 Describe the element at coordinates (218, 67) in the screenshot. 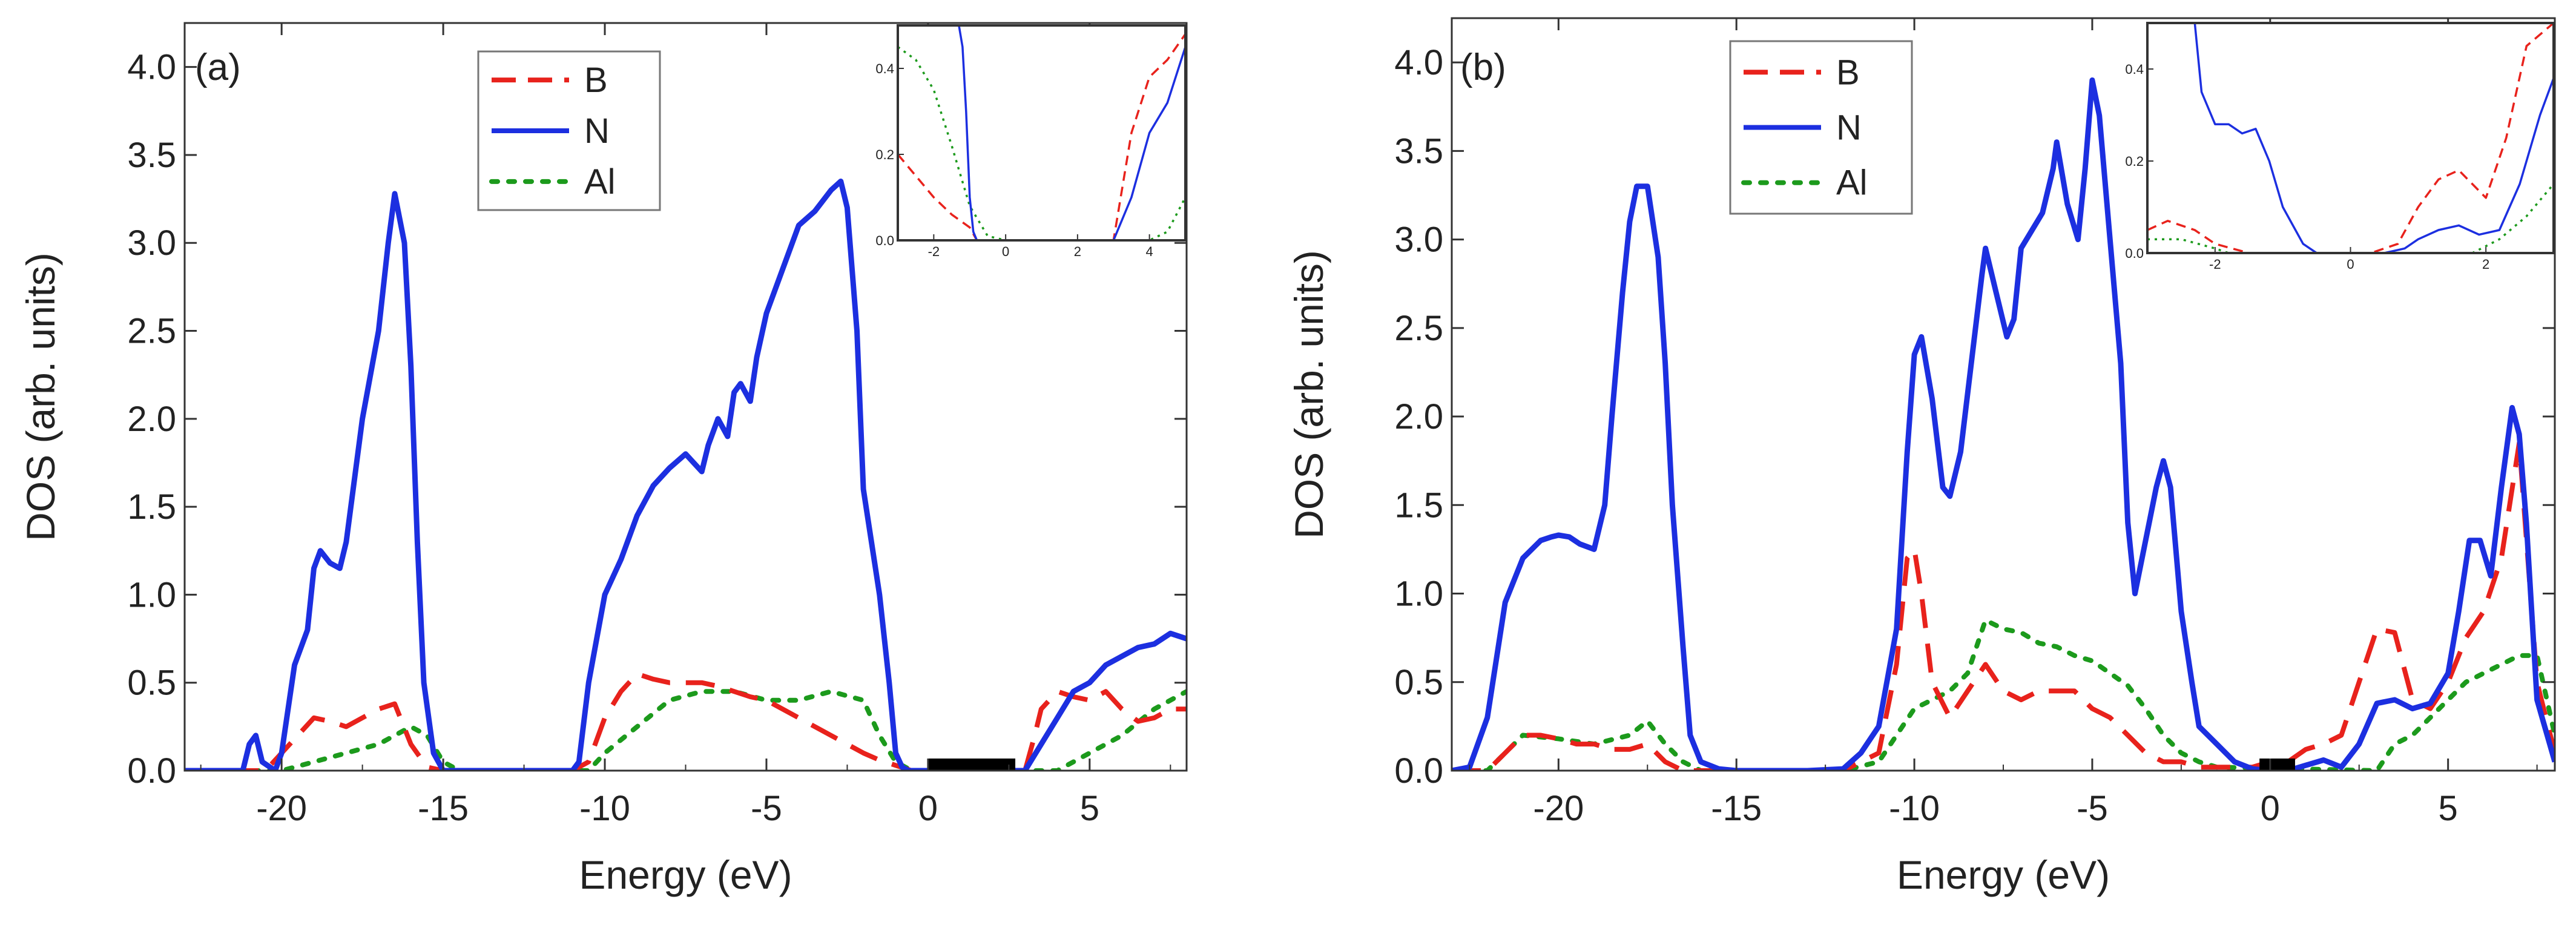

I see `panel-label: (a)` at that location.